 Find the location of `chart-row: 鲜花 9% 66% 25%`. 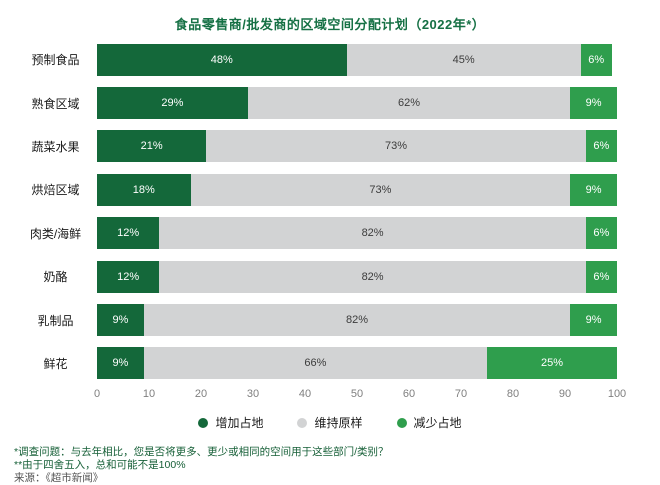

chart-row: 鲜花 9% 66% 25% is located at coordinates (315, 363).